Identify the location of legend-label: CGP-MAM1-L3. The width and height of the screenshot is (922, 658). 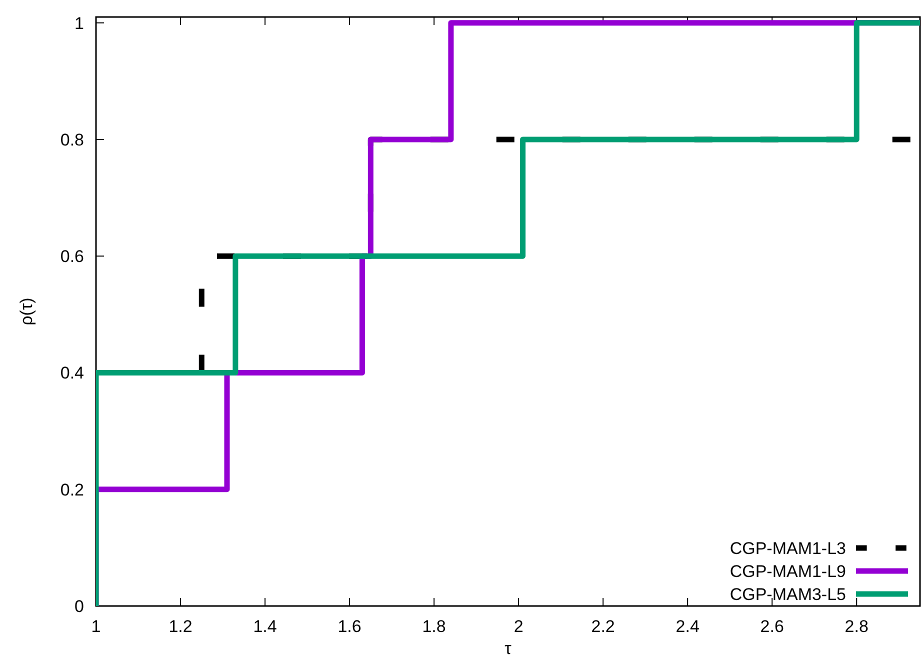
(788, 548).